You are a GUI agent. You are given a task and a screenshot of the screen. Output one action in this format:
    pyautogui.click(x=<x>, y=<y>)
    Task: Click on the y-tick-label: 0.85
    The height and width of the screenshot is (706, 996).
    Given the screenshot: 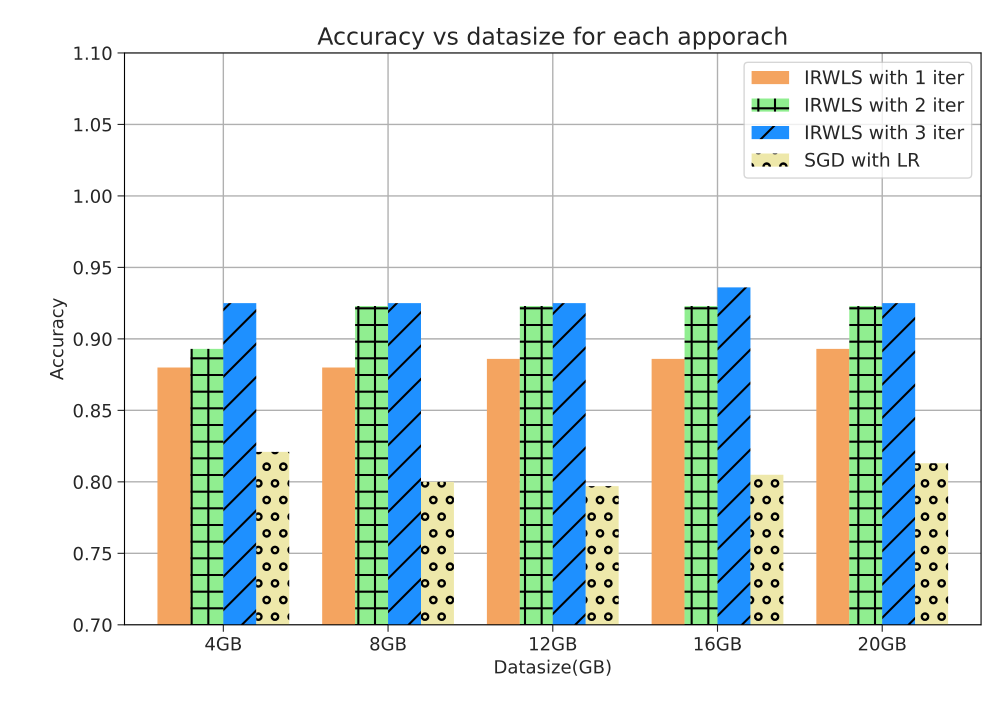 What is the action you would take?
    pyautogui.click(x=93, y=411)
    